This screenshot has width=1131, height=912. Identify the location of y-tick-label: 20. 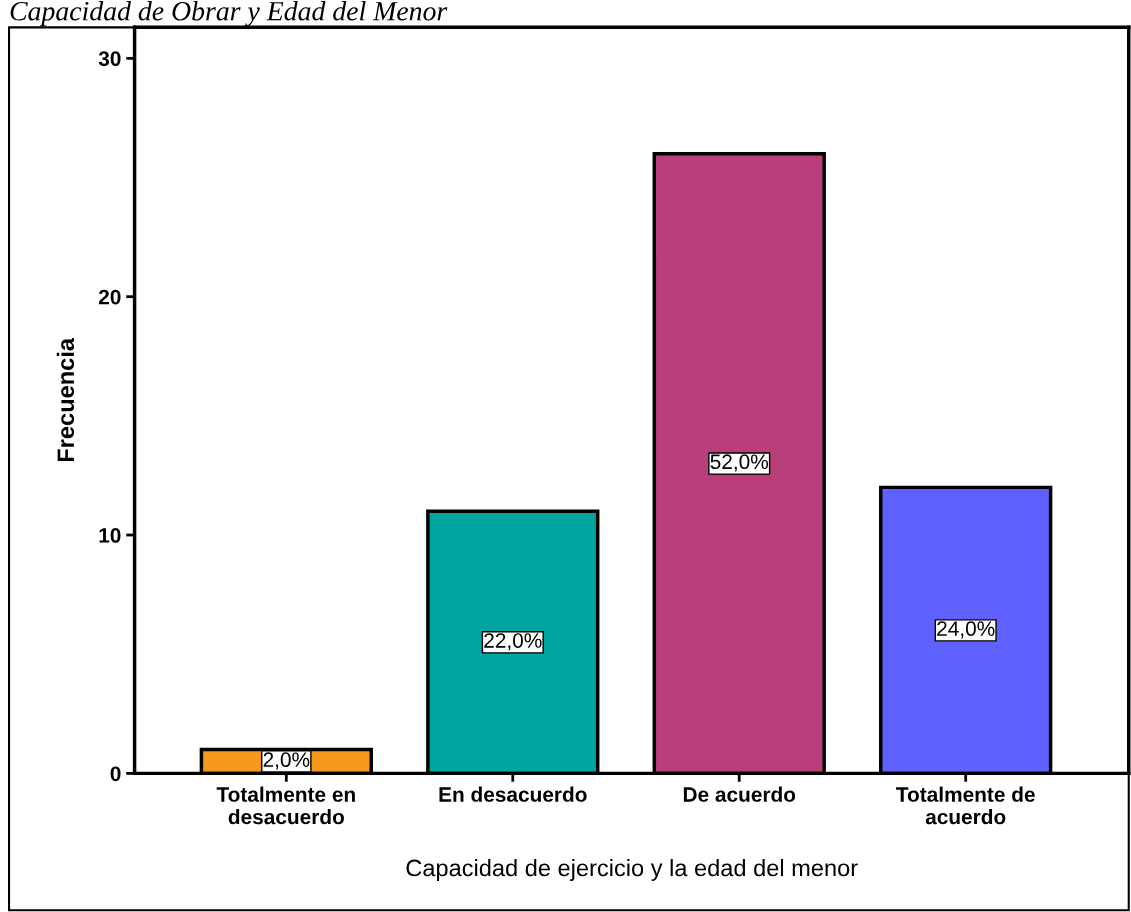
(109, 297).